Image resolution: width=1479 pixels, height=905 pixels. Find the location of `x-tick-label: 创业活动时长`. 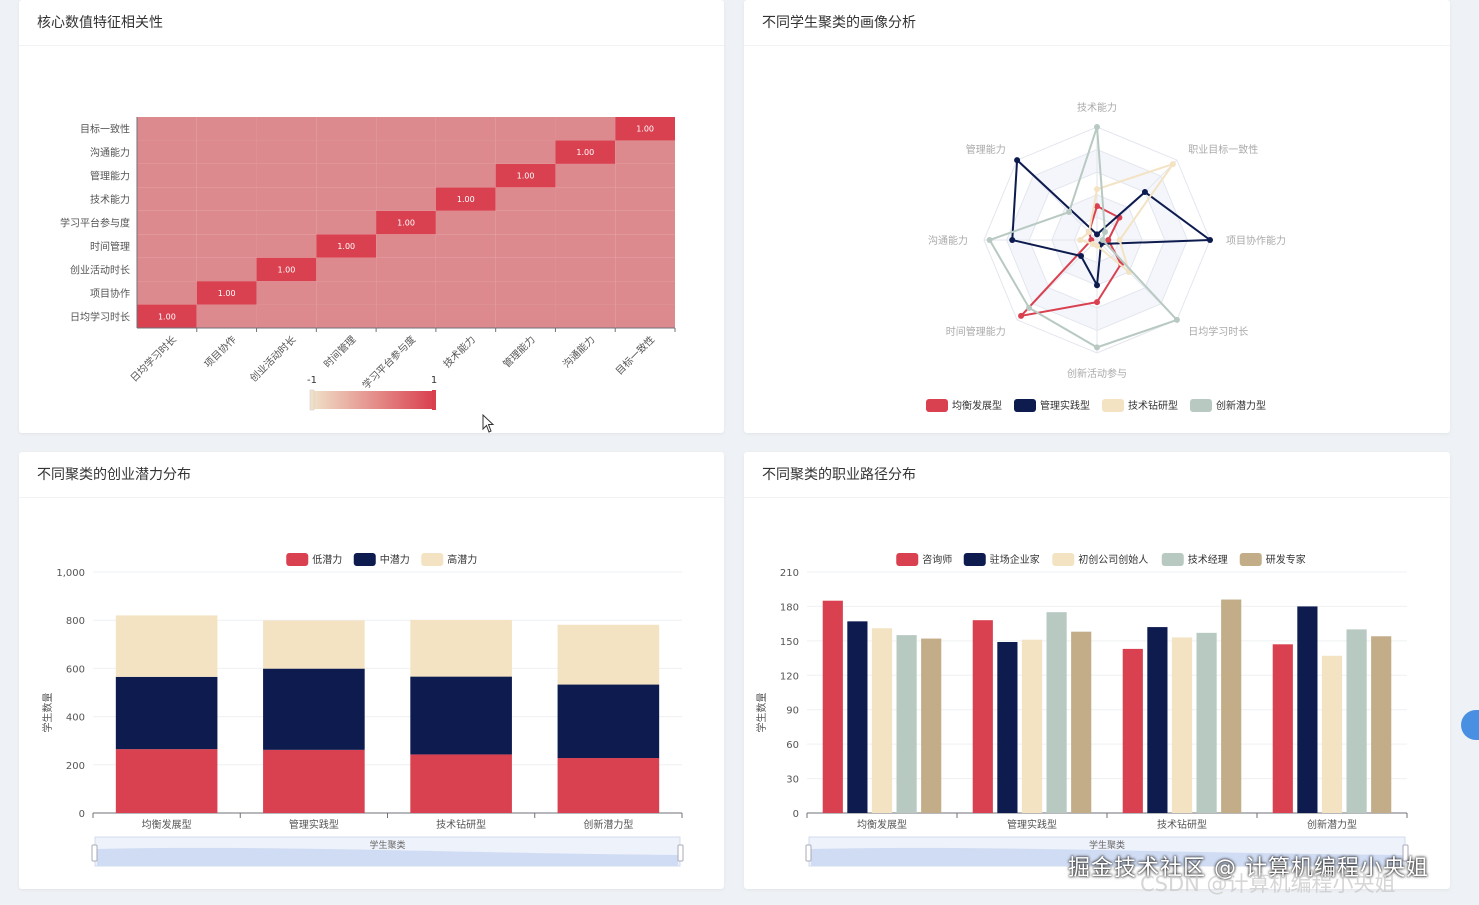

x-tick-label: 创业活动时长 is located at coordinates (273, 359).